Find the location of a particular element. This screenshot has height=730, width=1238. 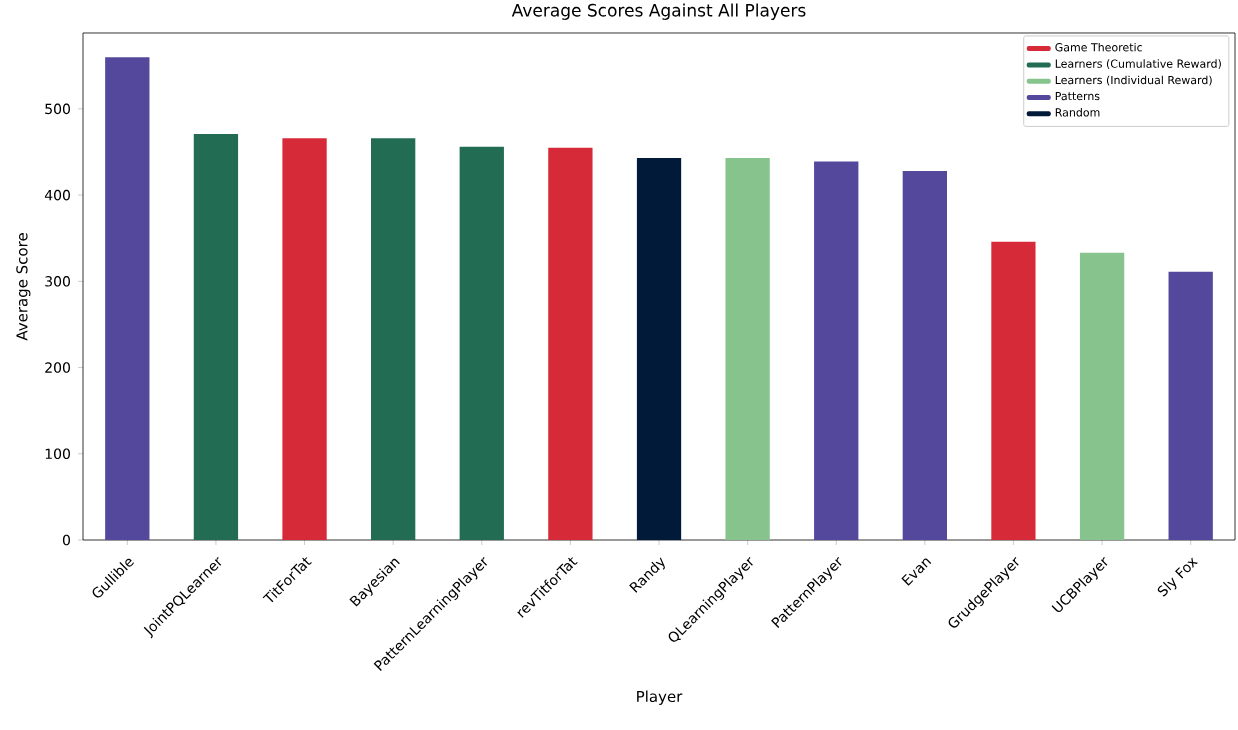

legend-label: Patterns is located at coordinates (1077, 96).